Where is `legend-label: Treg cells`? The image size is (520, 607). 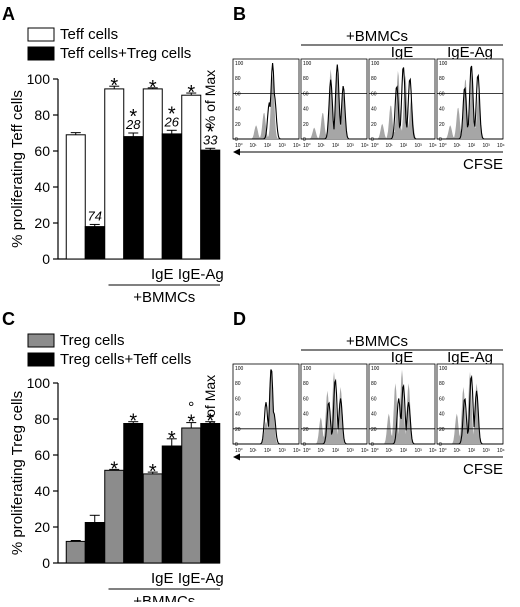 legend-label: Treg cells is located at coordinates (92, 340).